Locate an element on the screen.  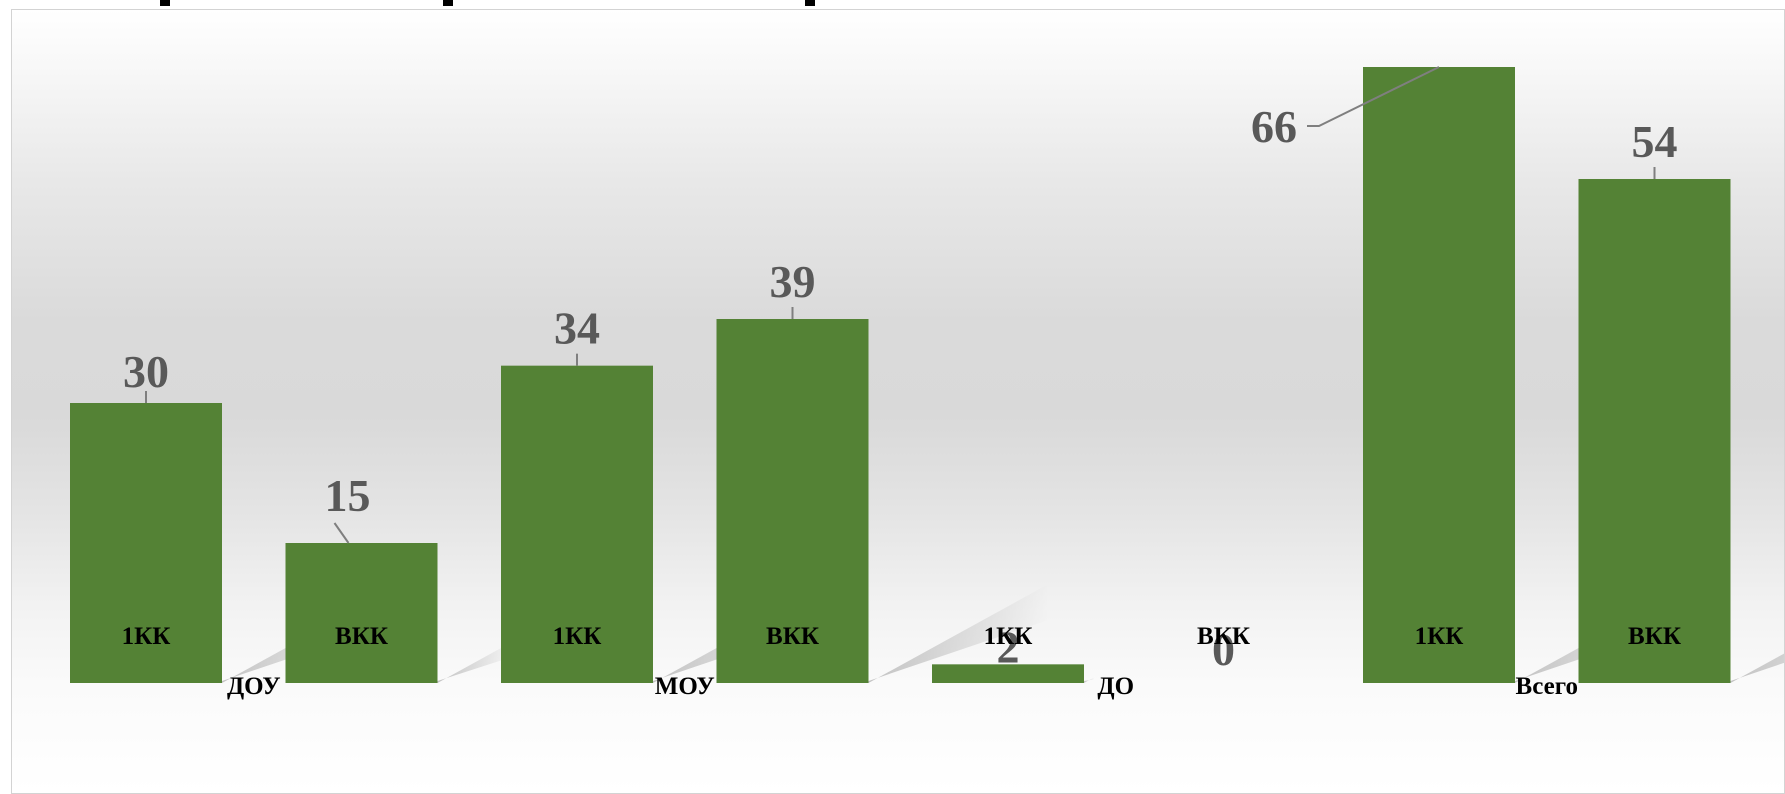
data-label: 54 is located at coordinates (1655, 141).